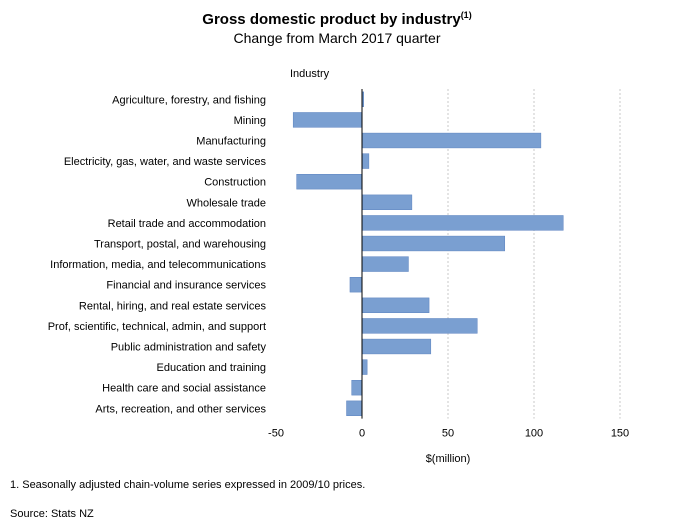 The image size is (674, 530). Describe the element at coordinates (231, 142) in the screenshot. I see `category-label: Manufacturing` at that location.